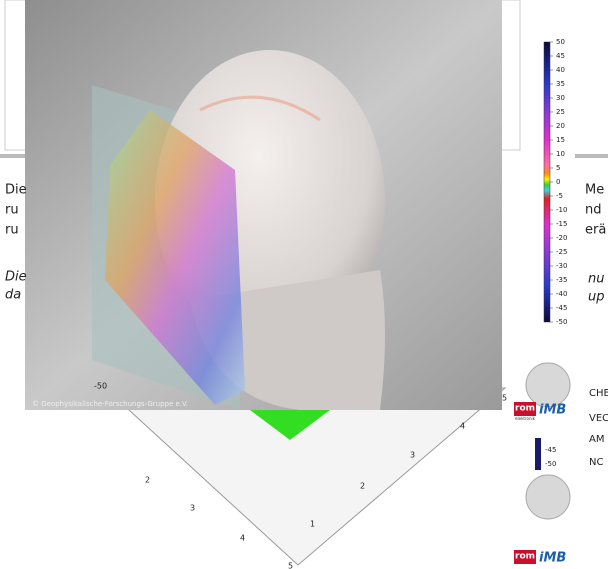 This screenshot has width=608, height=569. Describe the element at coordinates (561, 308) in the screenshot. I see `colorbar-label: -45` at that location.